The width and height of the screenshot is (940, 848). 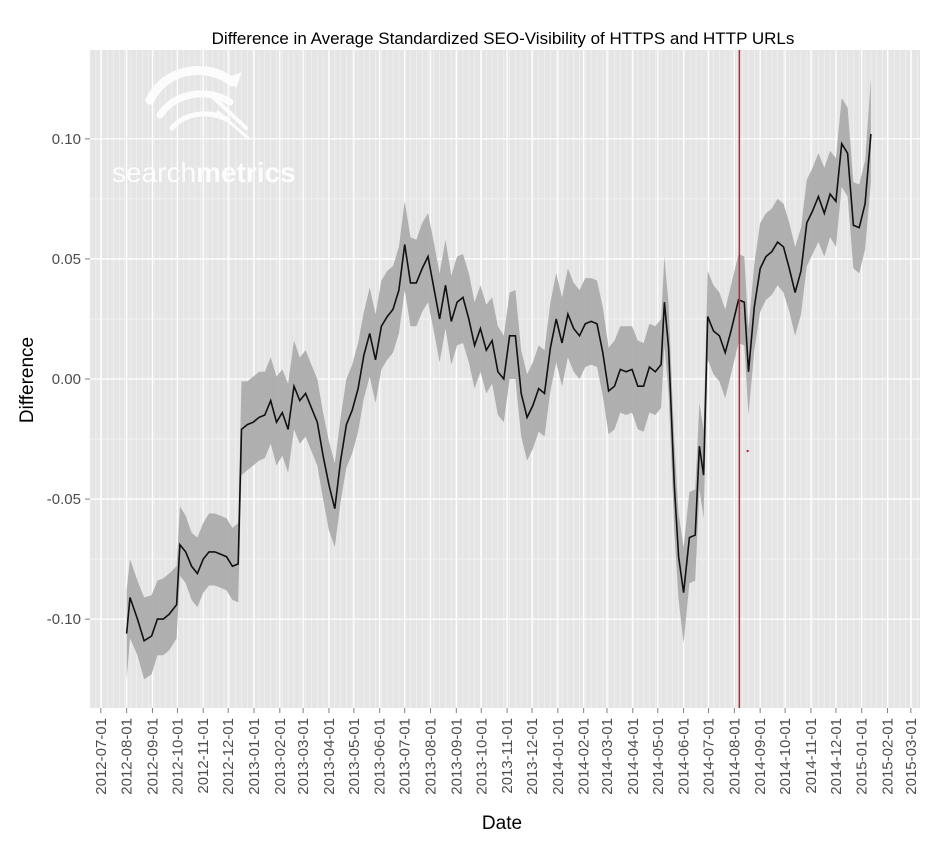 What do you see at coordinates (633, 756) in the screenshot?
I see `x-tick-label: 2014-04-01` at bounding box center [633, 756].